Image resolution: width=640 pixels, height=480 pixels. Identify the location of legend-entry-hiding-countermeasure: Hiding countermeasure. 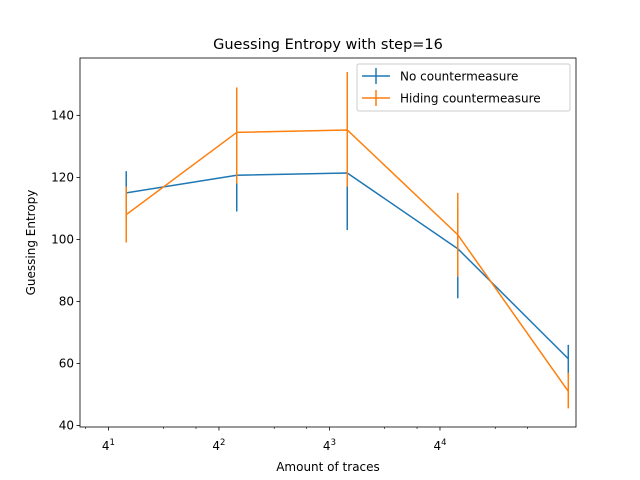
(451, 98).